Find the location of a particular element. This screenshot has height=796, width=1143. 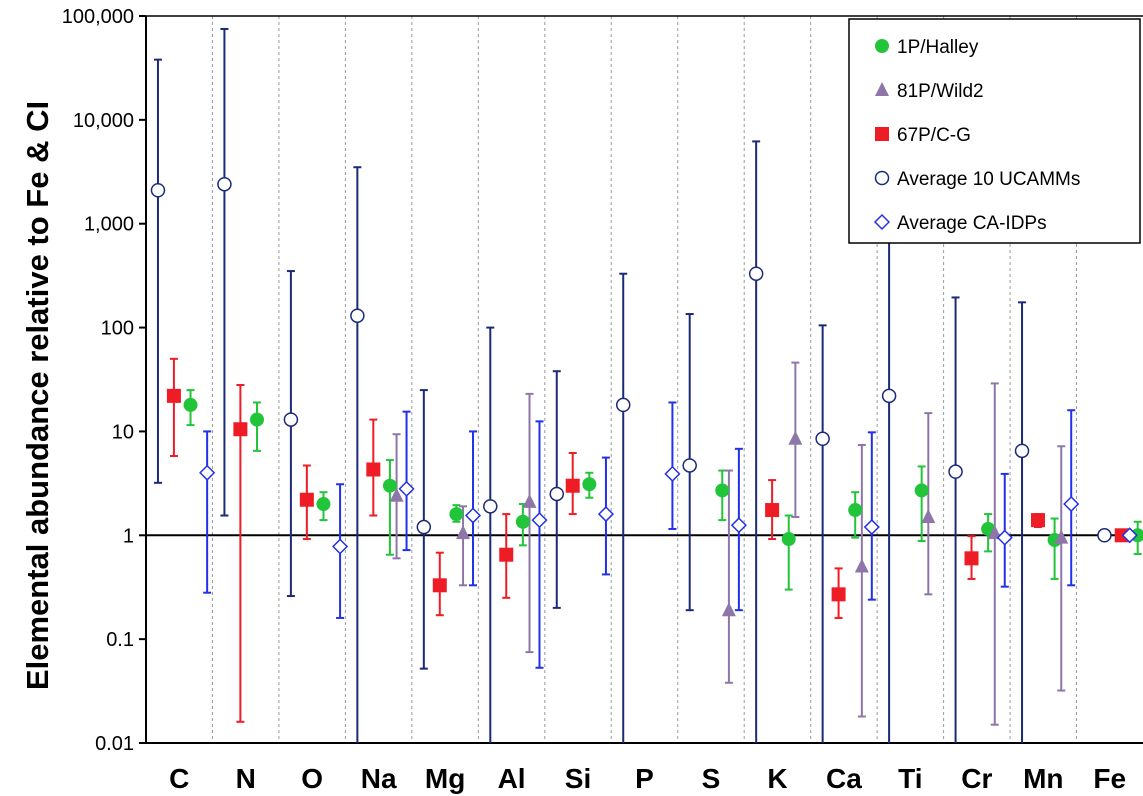

marker-average-ca-idps-mg is located at coordinates (473, 515).